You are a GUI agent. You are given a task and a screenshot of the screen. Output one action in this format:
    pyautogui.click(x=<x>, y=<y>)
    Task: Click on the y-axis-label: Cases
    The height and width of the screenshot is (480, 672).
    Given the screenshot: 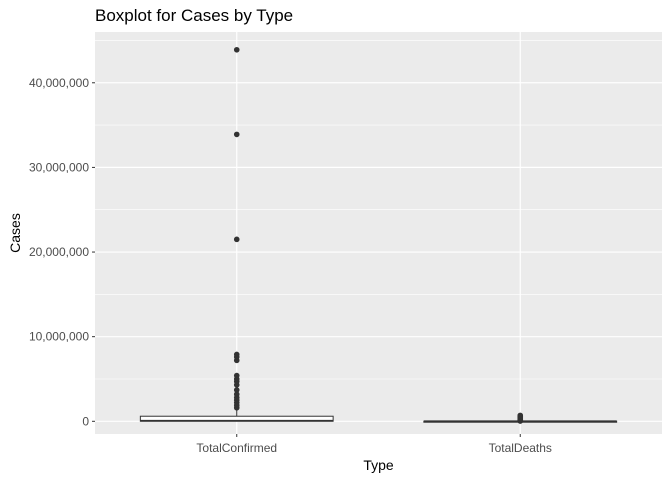 What is the action you would take?
    pyautogui.click(x=15, y=233)
    